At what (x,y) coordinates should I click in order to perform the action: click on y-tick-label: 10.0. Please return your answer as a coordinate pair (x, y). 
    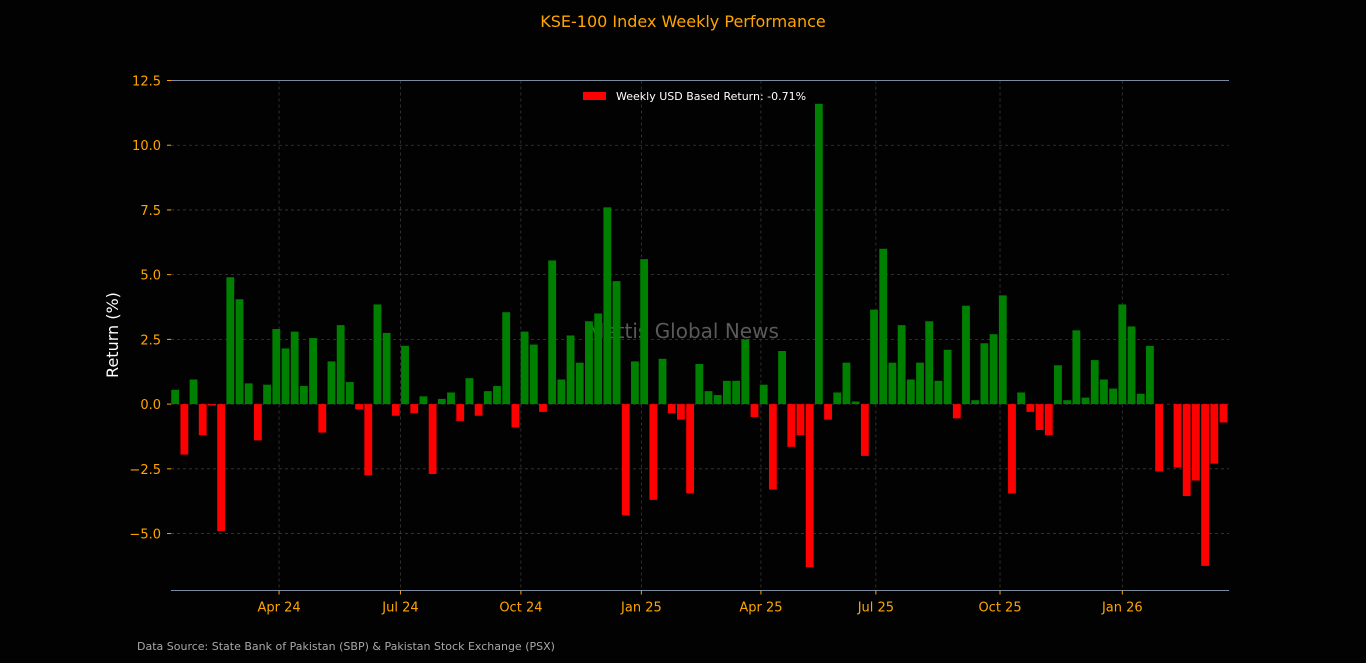
    Looking at the image, I should click on (146, 146).